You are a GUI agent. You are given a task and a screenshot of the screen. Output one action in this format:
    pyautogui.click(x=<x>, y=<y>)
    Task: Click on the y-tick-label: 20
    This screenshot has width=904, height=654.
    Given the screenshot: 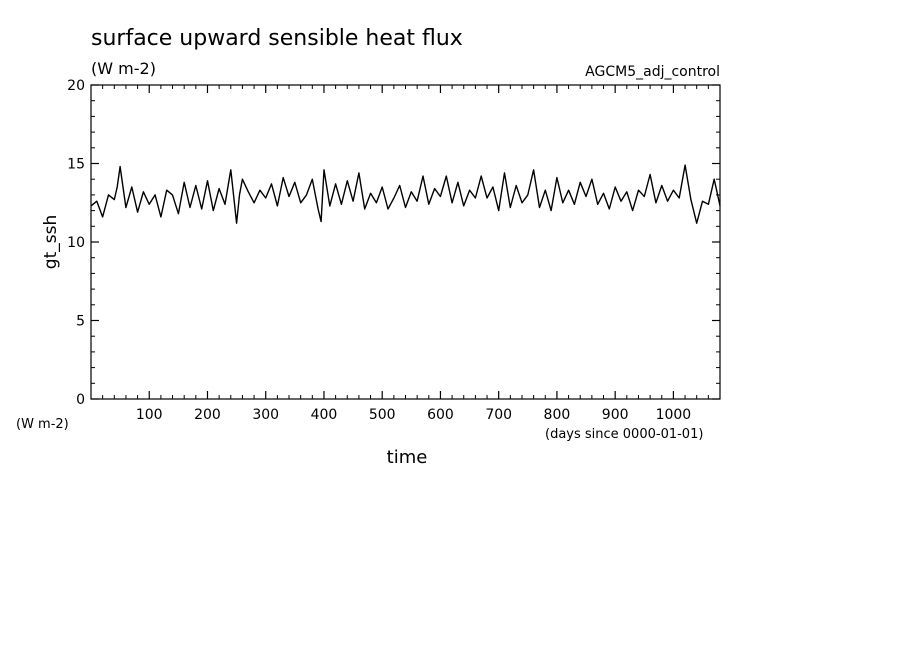 What is the action you would take?
    pyautogui.click(x=76, y=86)
    